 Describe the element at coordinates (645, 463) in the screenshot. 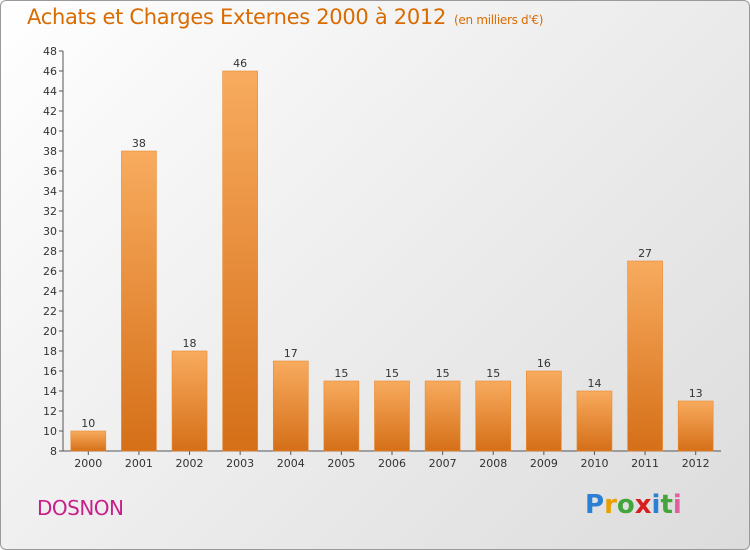

I see `x-tick-label: 2011` at that location.